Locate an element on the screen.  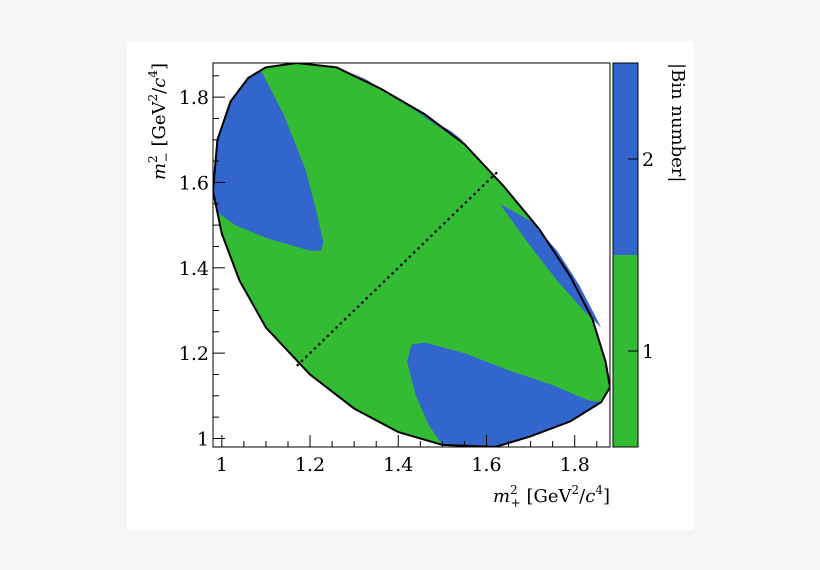
colorbar-tick-label: 1 is located at coordinates (648, 352).